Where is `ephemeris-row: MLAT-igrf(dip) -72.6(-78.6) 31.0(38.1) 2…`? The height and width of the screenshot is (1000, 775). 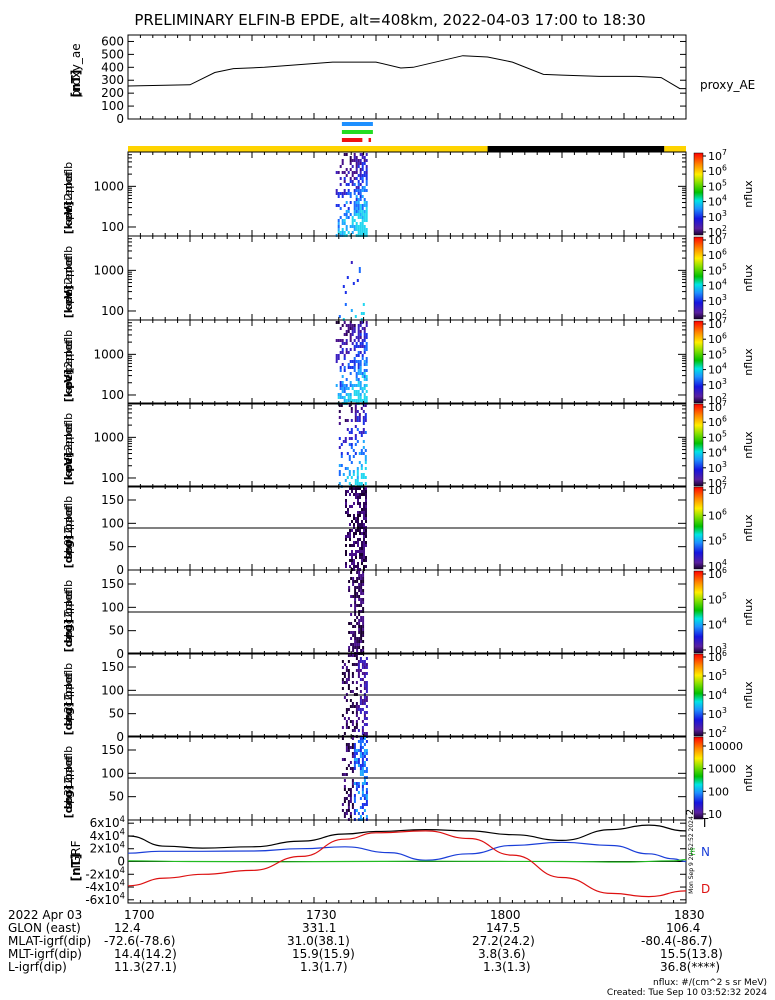
ephemeris-row: MLAT-igrf(dip) -72.6(-78.6) 31.0(38.1) 2… is located at coordinates (388, 941).